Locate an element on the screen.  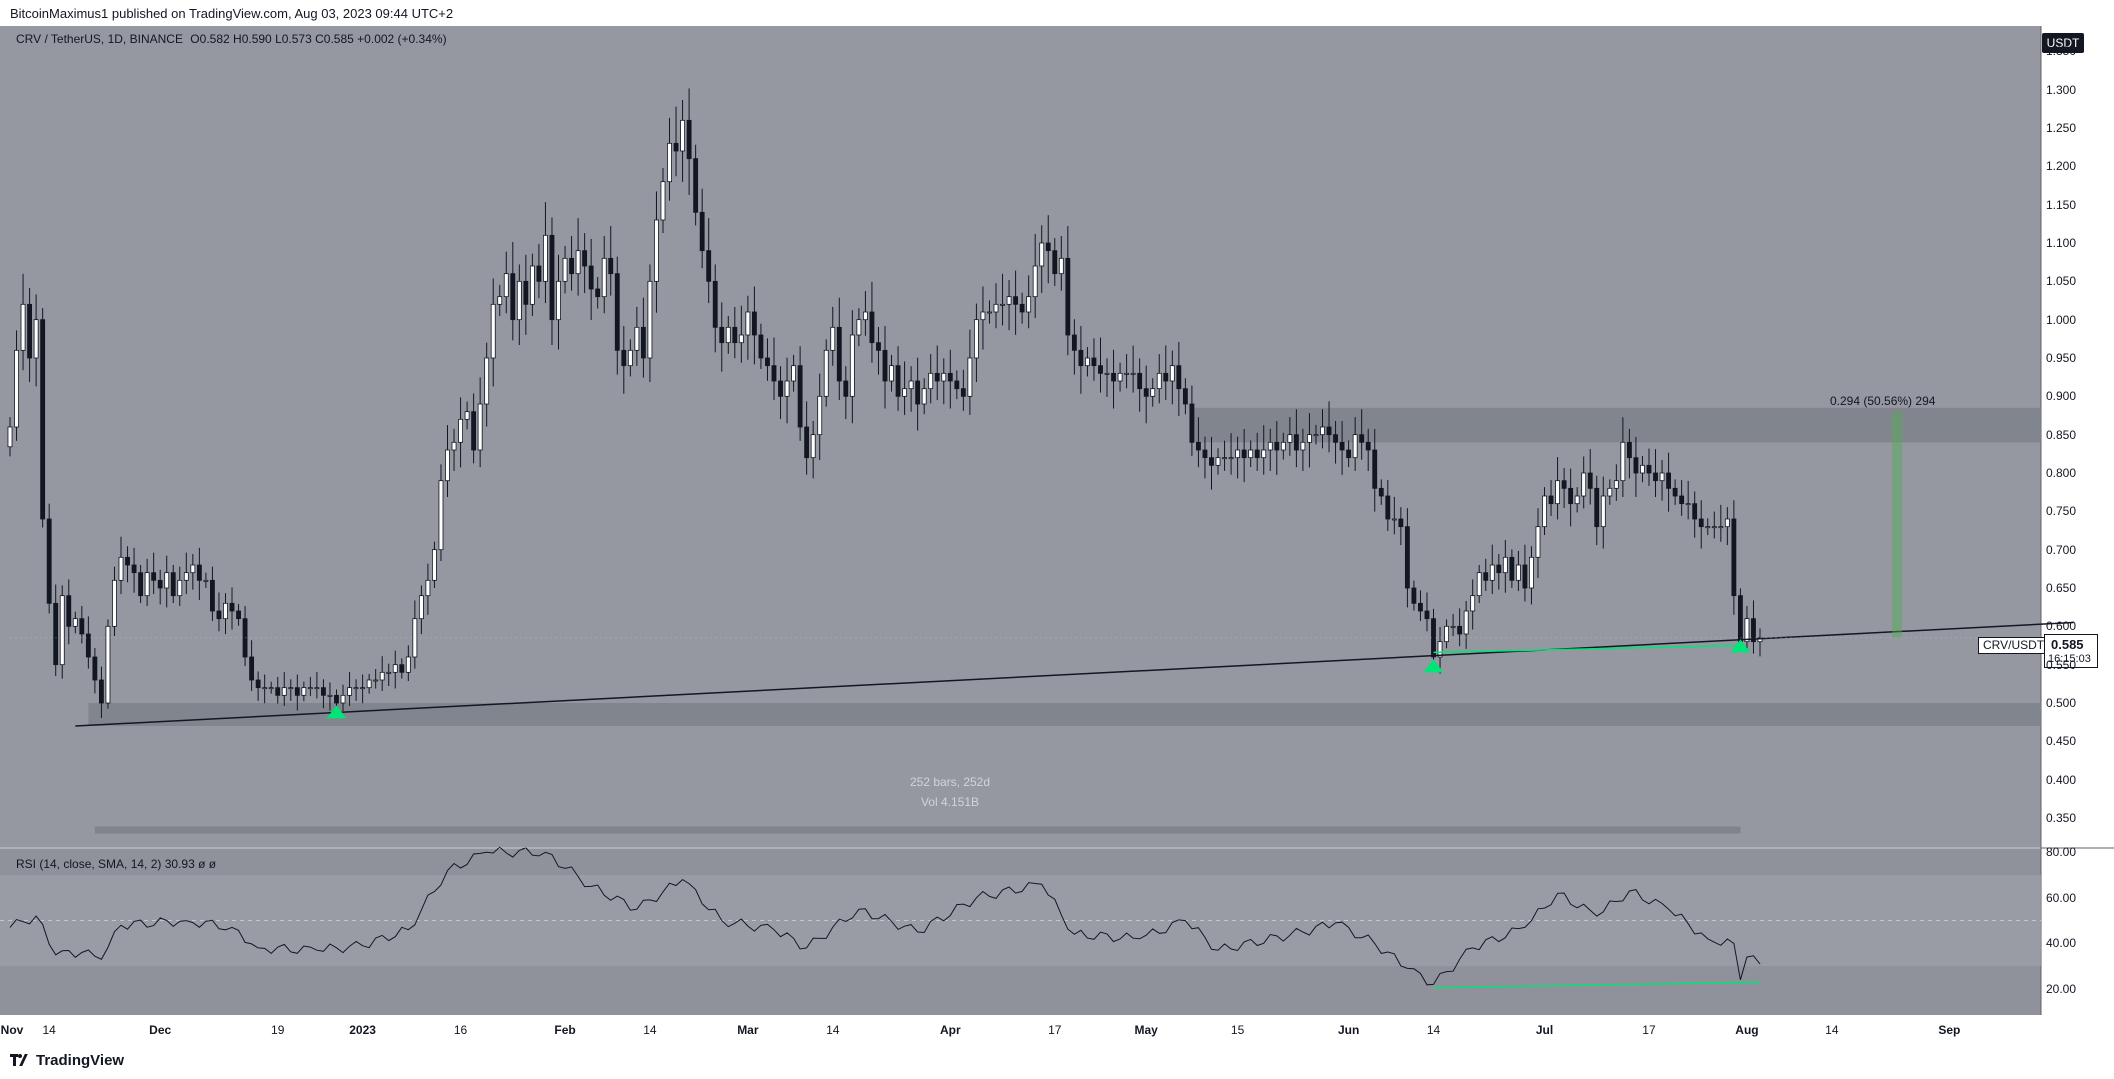
price-axis-tick: 1.150 is located at coordinates (2061, 204).